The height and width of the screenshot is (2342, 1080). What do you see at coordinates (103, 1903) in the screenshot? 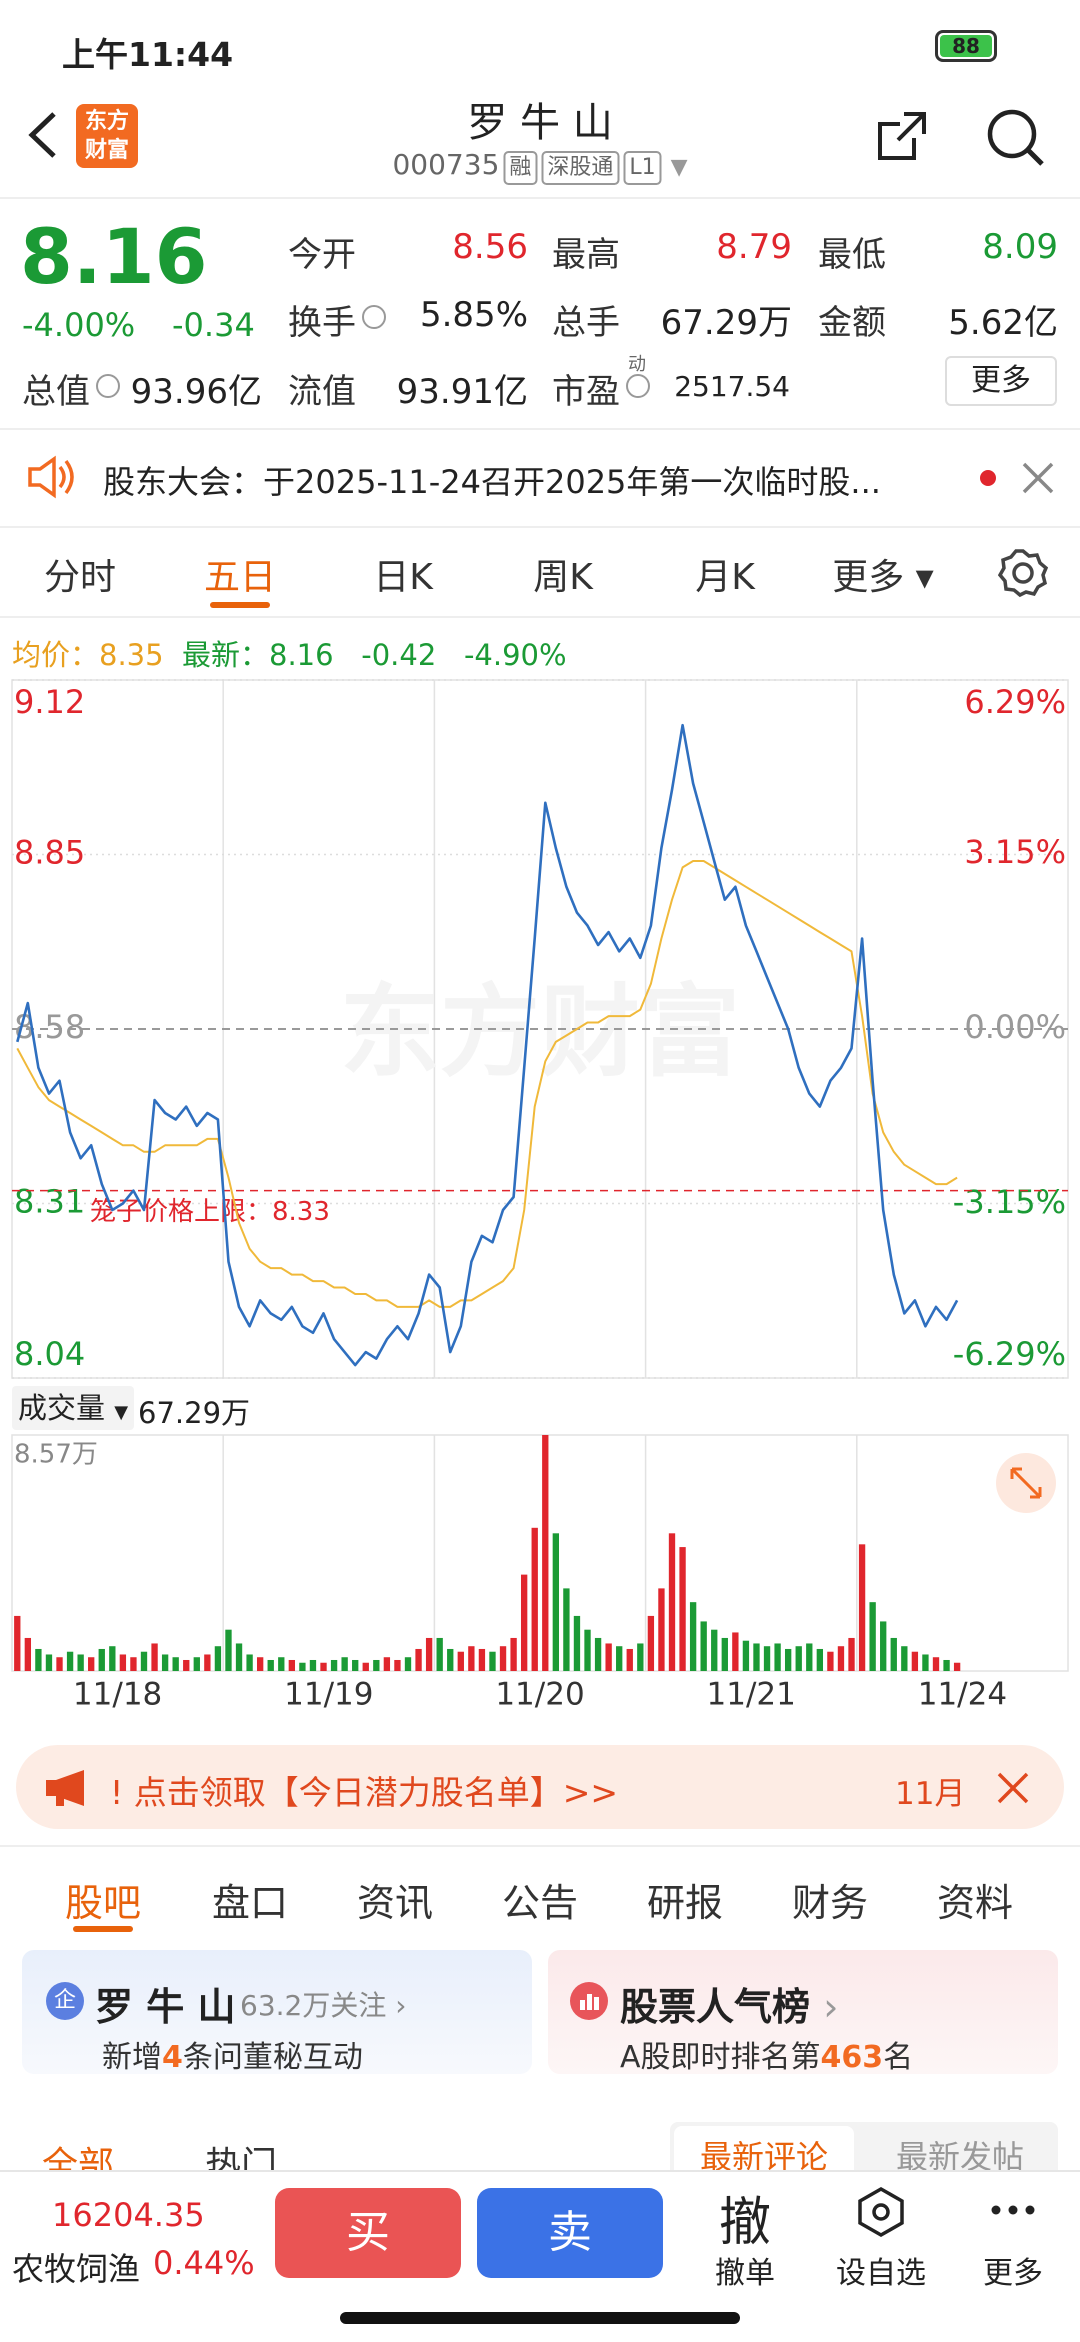
I see `section-tab: 股吧` at bounding box center [103, 1903].